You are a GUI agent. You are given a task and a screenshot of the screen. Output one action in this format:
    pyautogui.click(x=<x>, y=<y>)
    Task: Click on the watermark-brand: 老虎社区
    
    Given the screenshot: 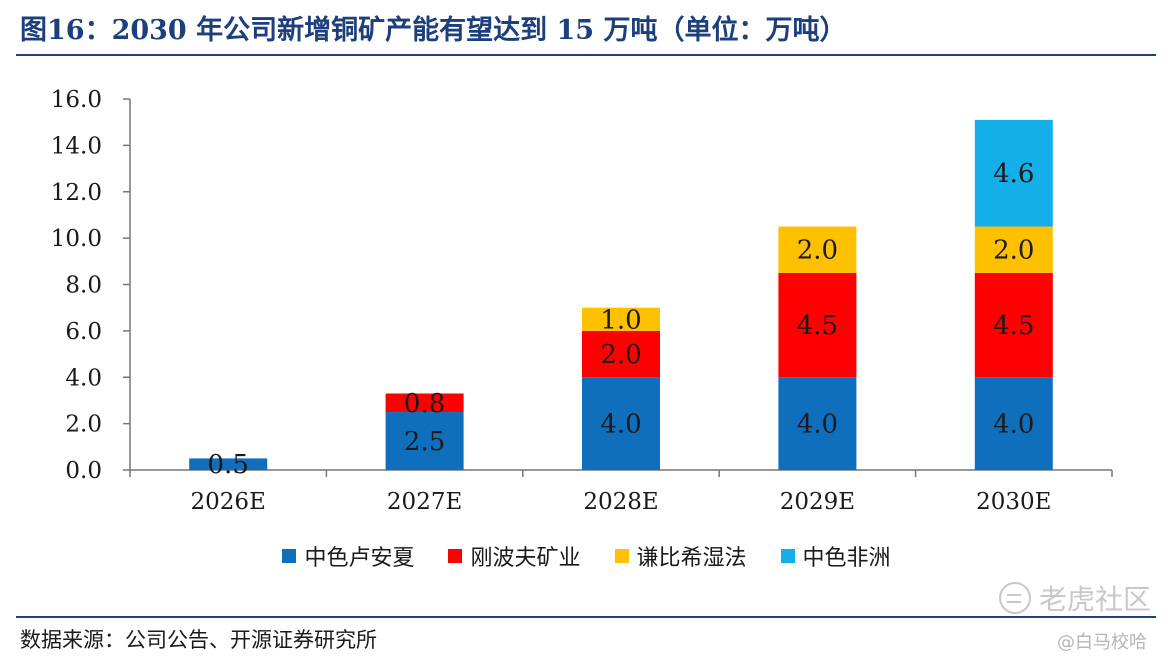 What is the action you would take?
    pyautogui.click(x=1074, y=598)
    